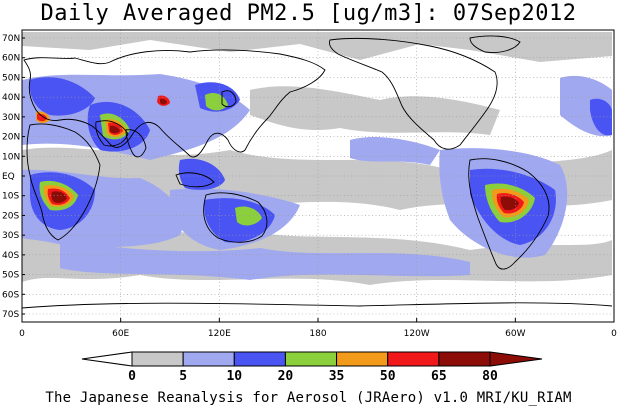  I want to click on lon-label: 120W, so click(417, 334).